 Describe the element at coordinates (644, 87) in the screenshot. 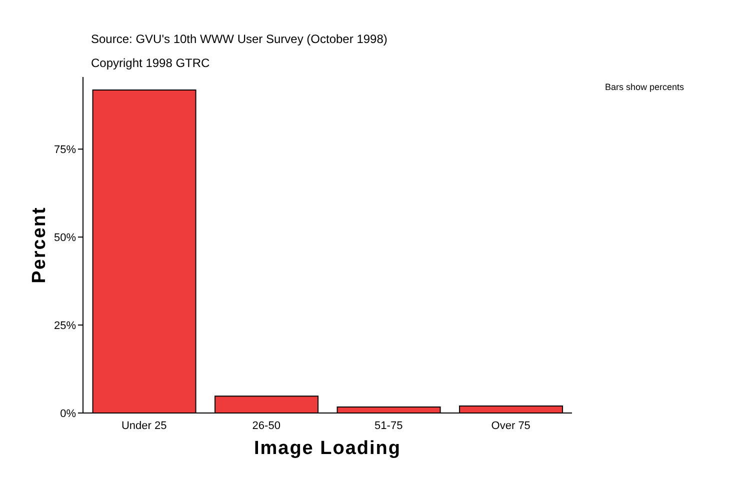

I see `text: Bars show percents` at that location.